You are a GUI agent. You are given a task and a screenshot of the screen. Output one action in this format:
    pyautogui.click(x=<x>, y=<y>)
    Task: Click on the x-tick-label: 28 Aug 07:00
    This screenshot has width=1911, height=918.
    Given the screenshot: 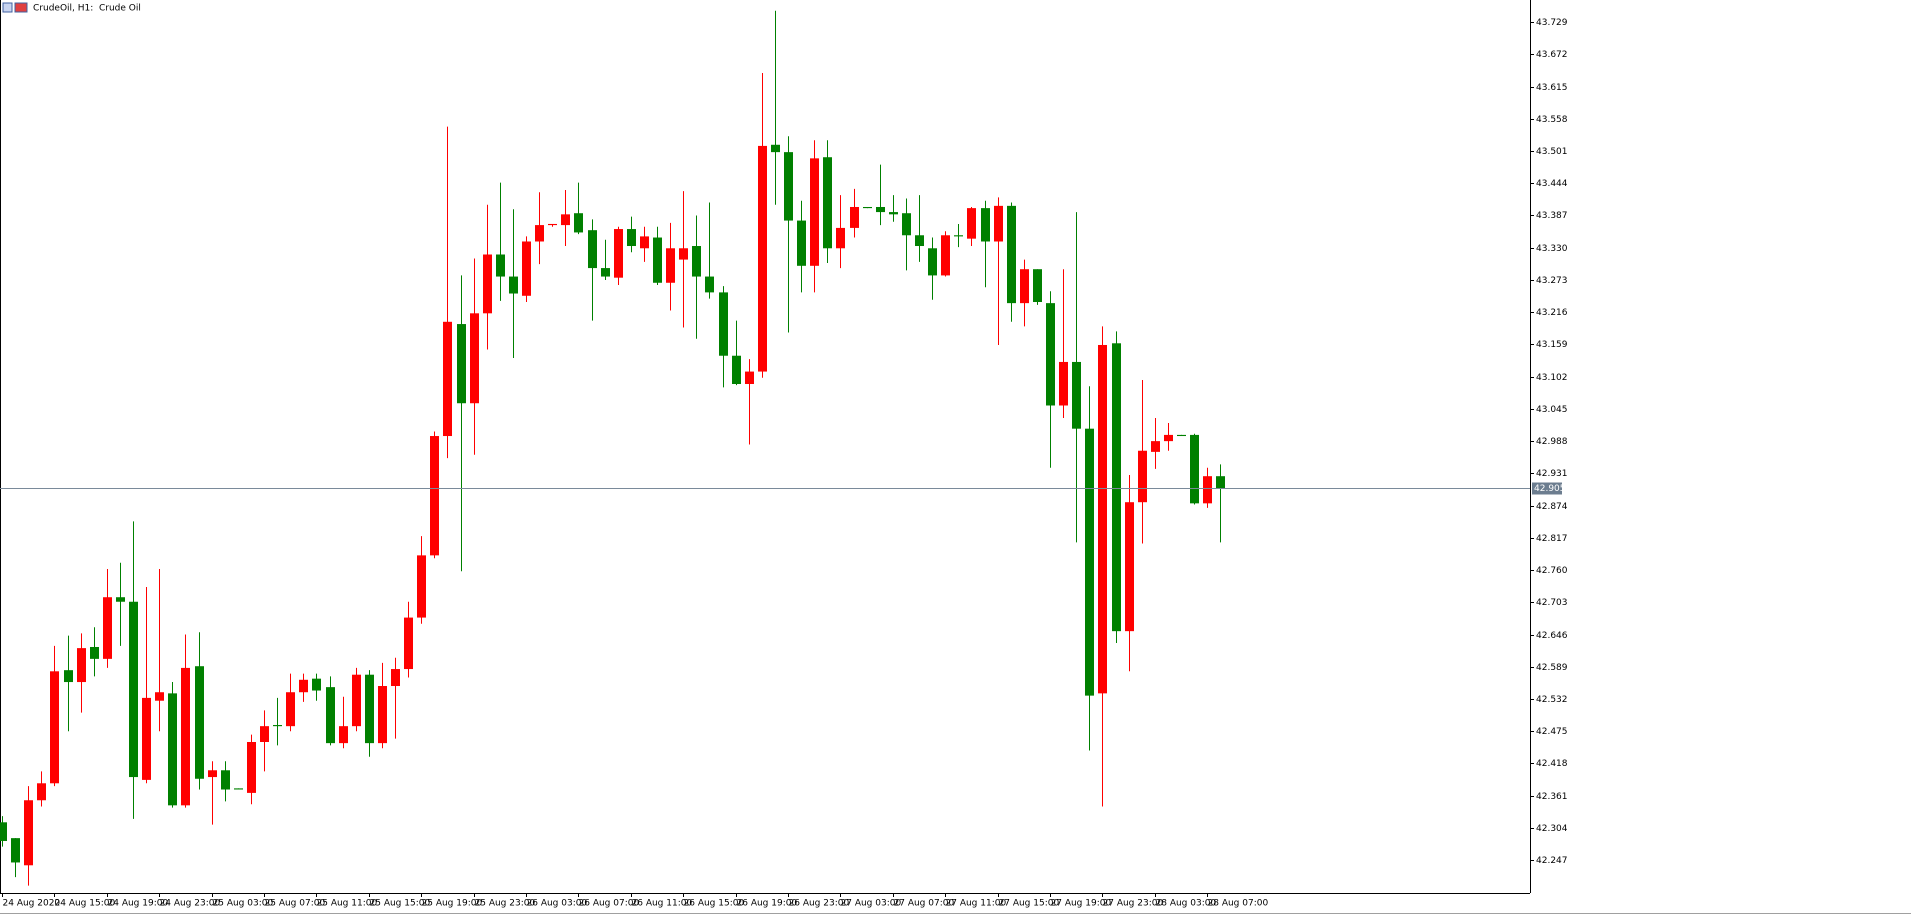 What is the action you would take?
    pyautogui.click(x=1238, y=904)
    